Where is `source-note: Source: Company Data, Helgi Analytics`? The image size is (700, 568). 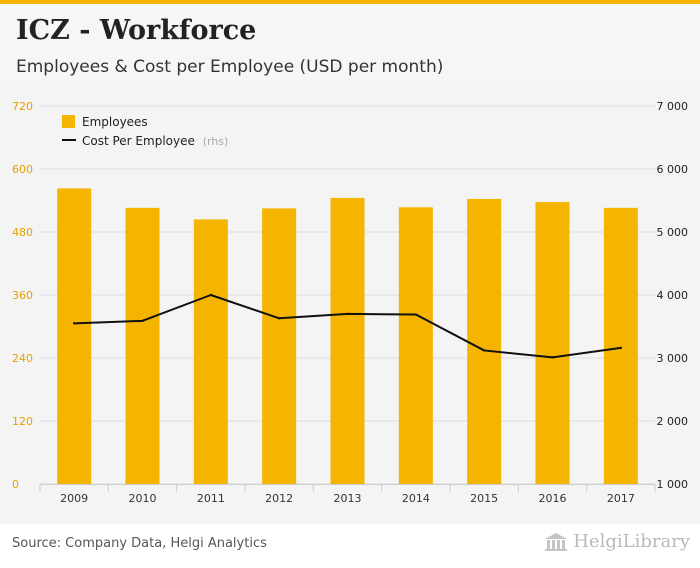 source-note: Source: Company Data, Helgi Analytics is located at coordinates (139, 543).